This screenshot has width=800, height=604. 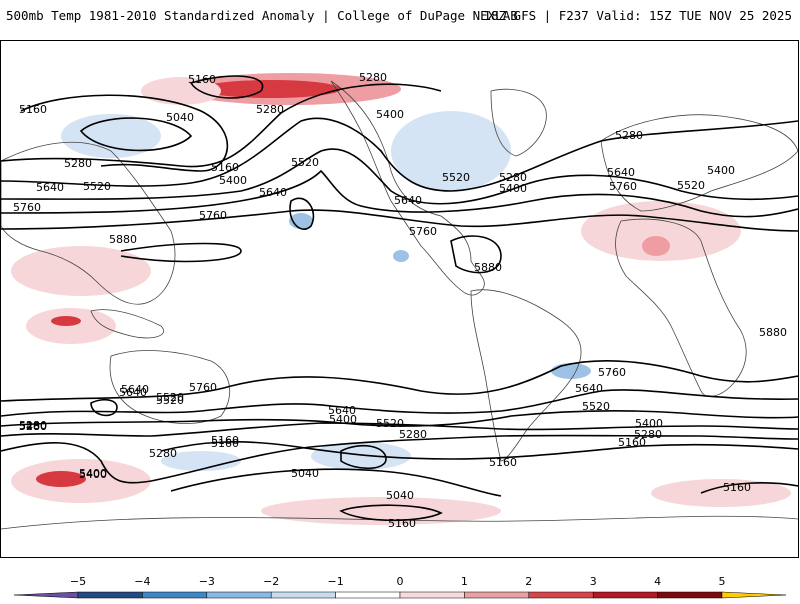 I want to click on anomaly-pos-southern-atlantic, so click(x=721, y=493).